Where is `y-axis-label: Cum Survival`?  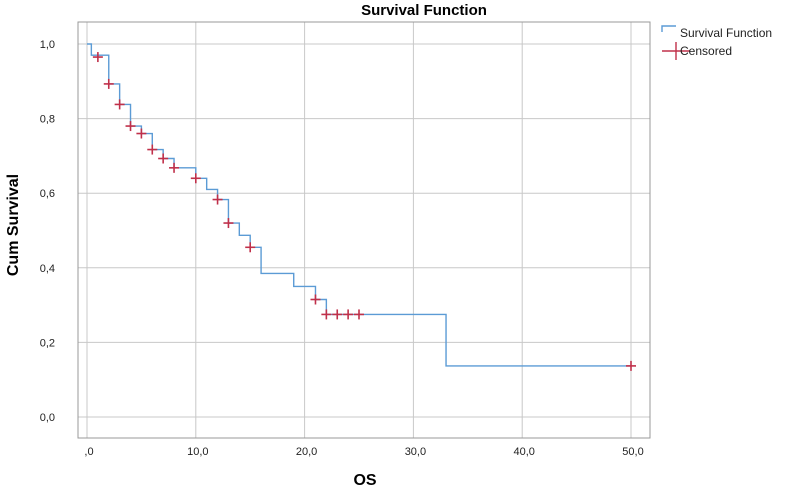
y-axis-label: Cum Survival is located at coordinates (13, 225).